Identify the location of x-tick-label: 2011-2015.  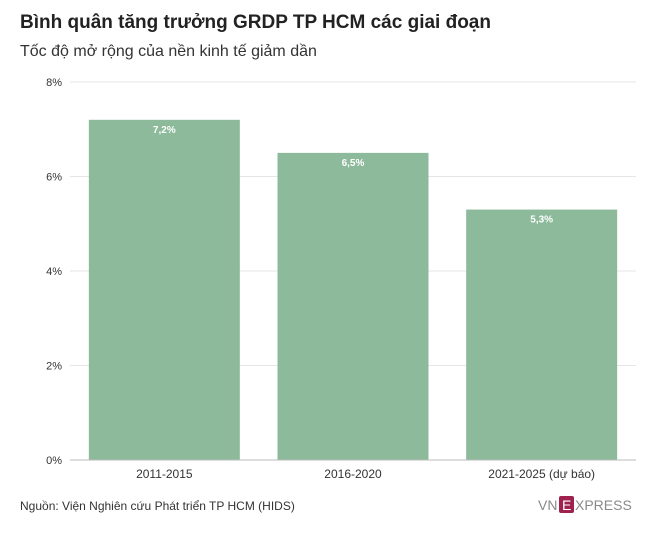
(164, 474).